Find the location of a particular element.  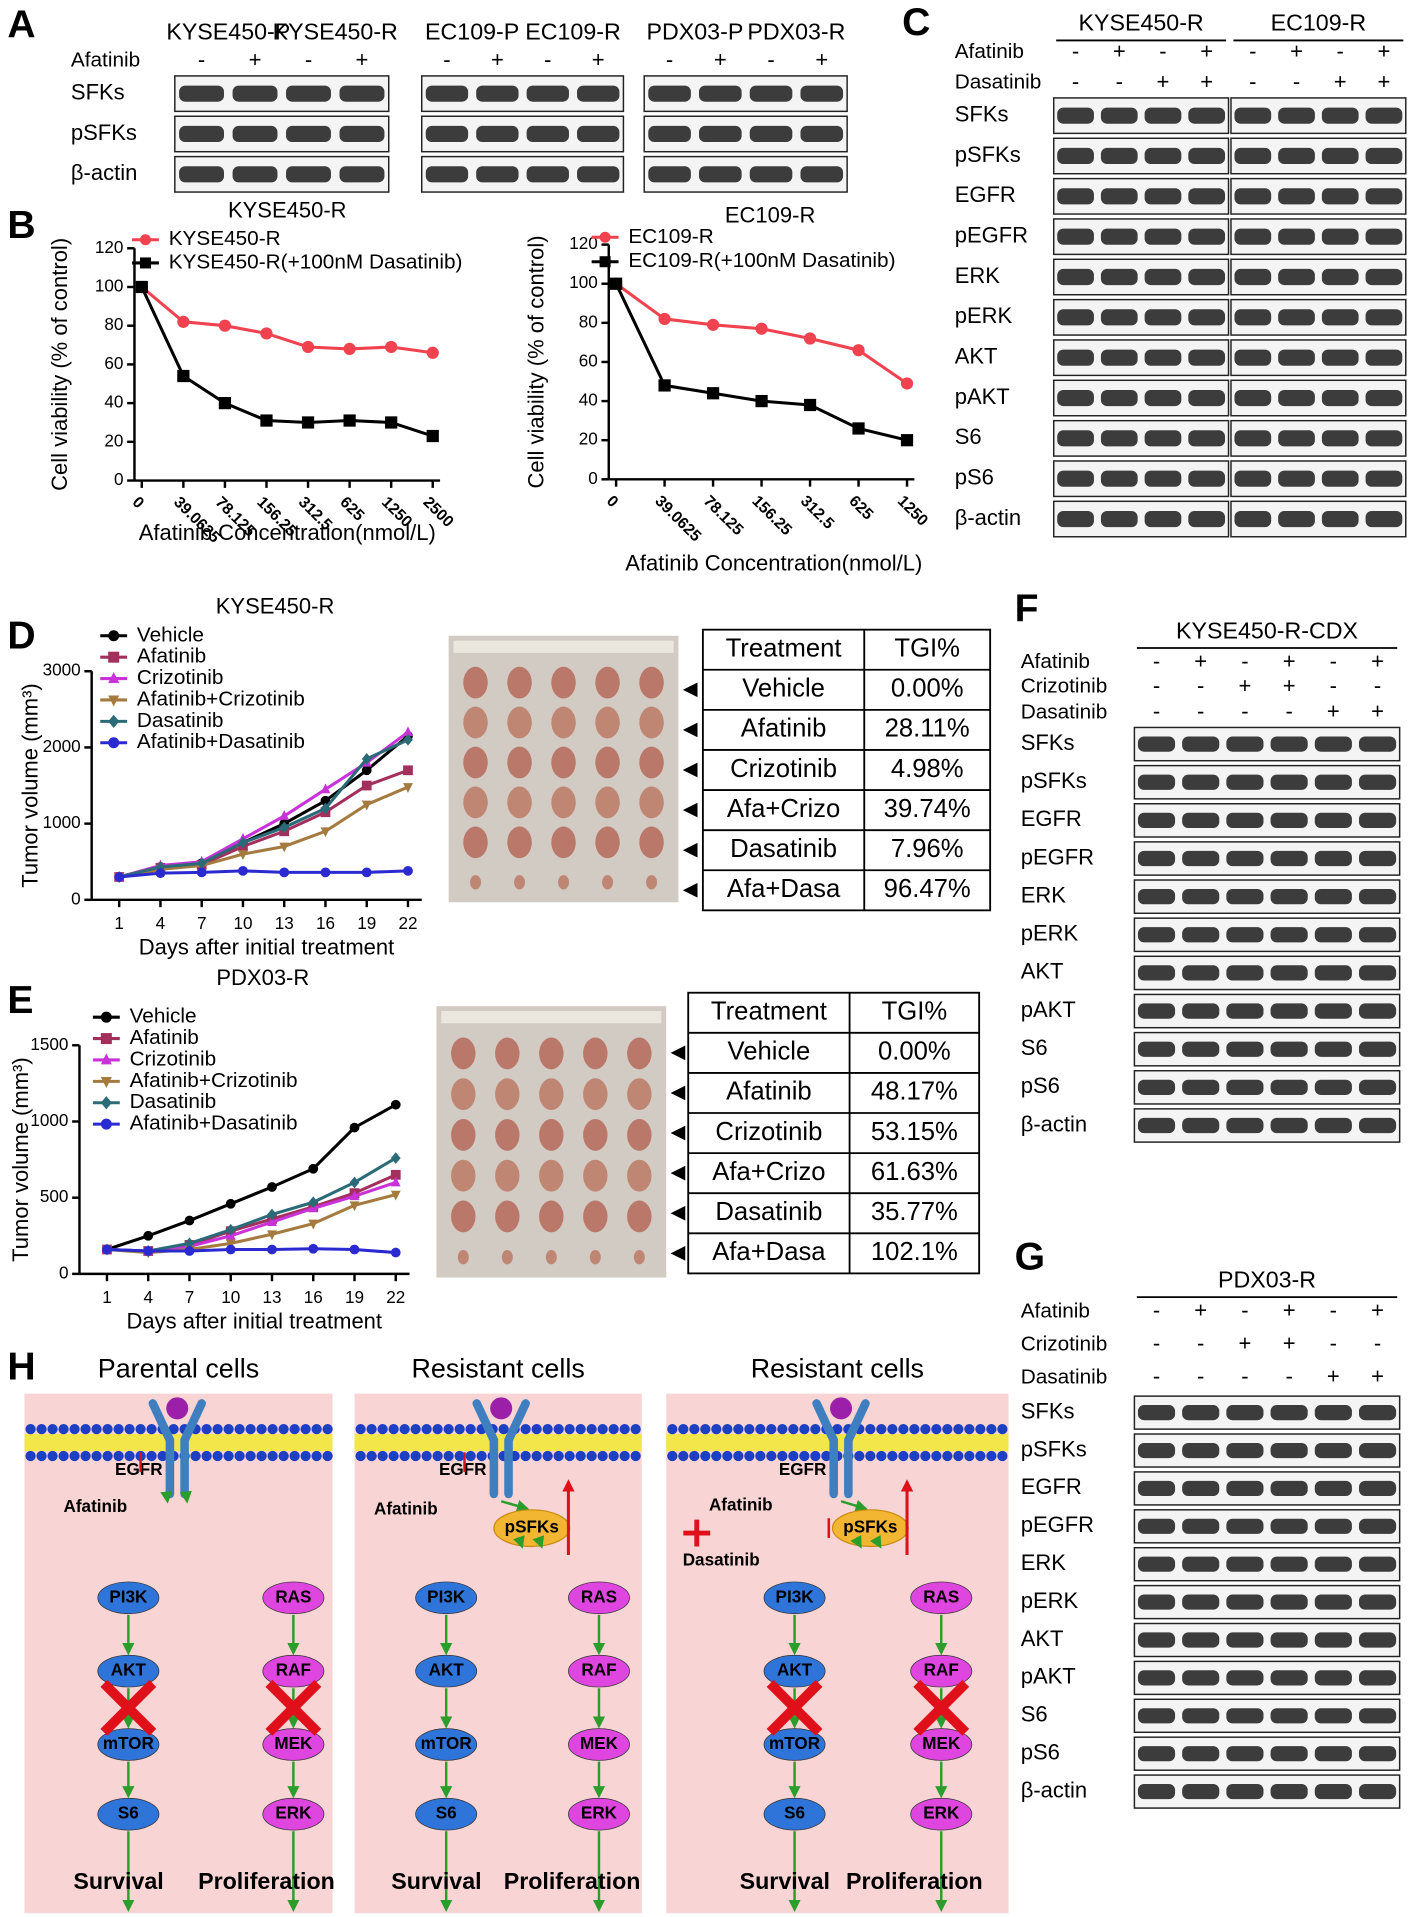

panel-letter: C is located at coordinates (916, 22).